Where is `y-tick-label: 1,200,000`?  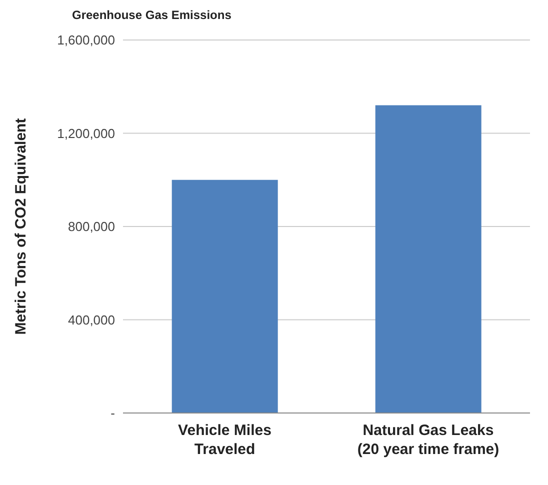 y-tick-label: 1,200,000 is located at coordinates (86, 133).